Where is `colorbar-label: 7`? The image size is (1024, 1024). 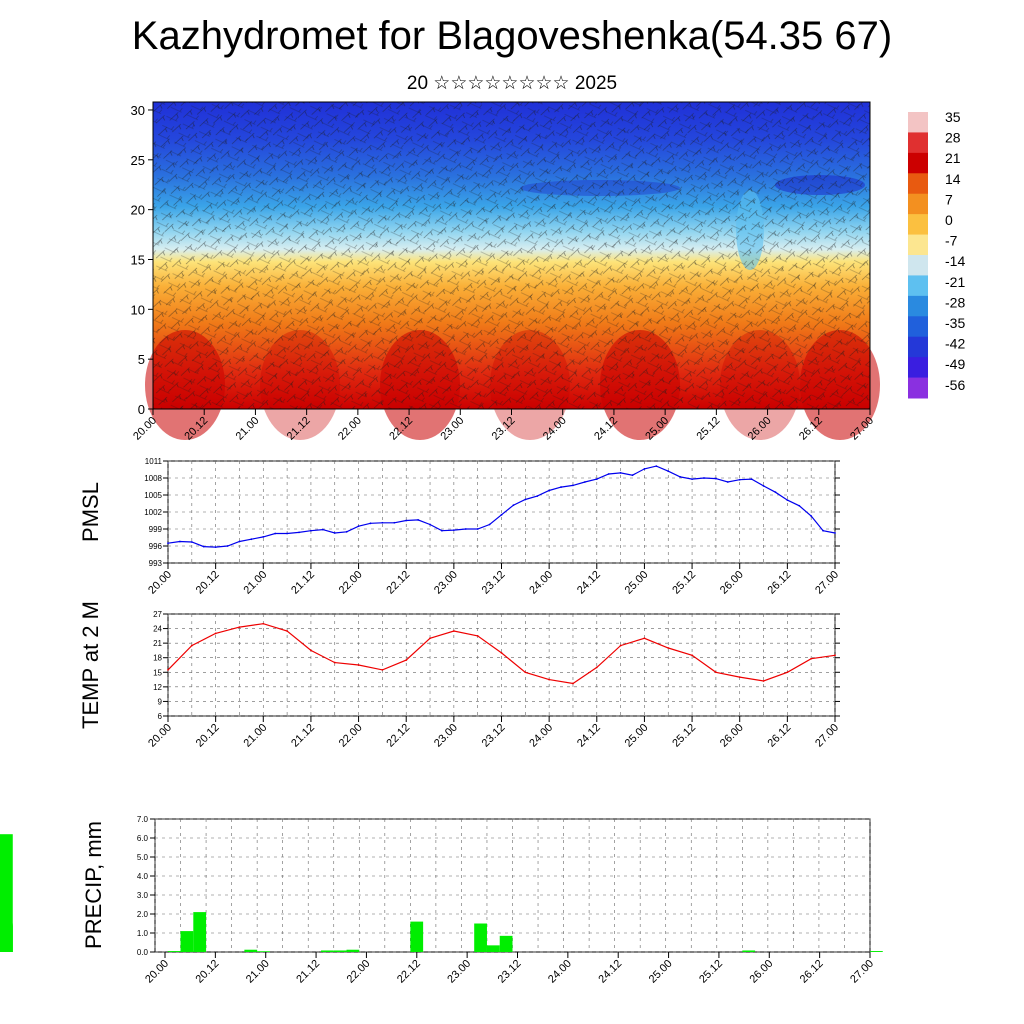 colorbar-label: 7 is located at coordinates (949, 199).